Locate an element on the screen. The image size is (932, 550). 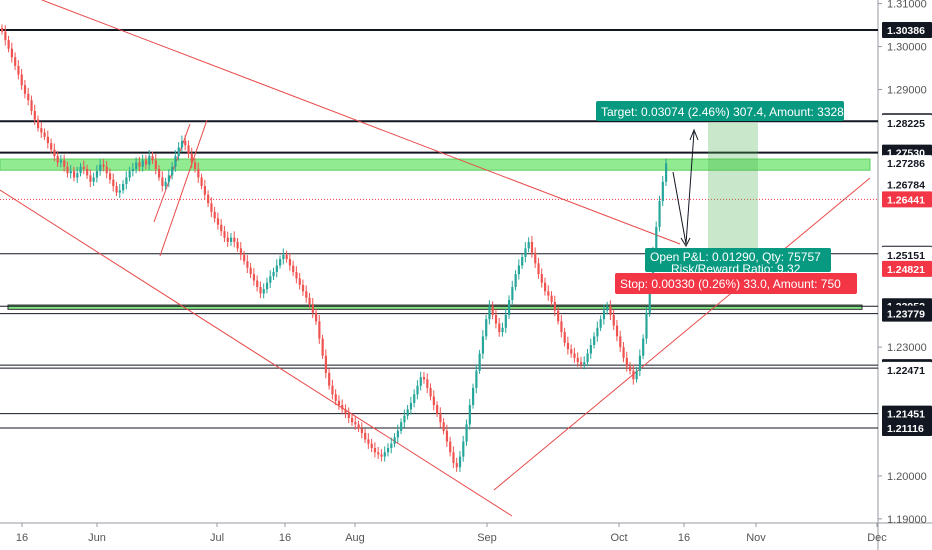
target-label-bg is located at coordinates (720, 111).